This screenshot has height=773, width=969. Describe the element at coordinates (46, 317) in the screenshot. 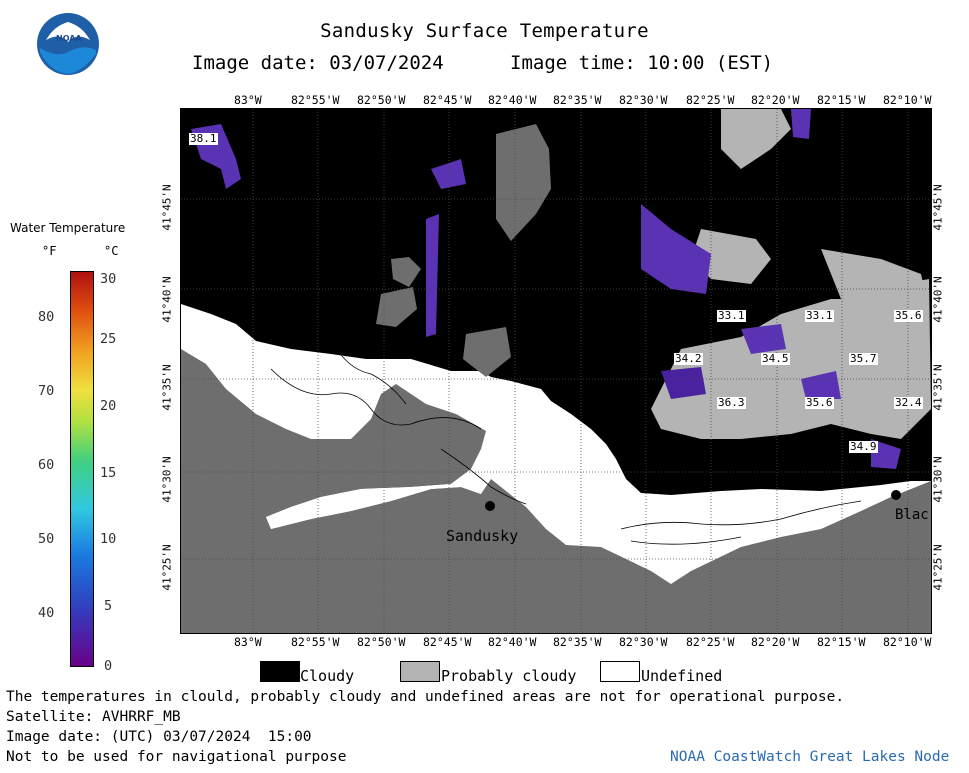

I see `f-tick: 80` at that location.